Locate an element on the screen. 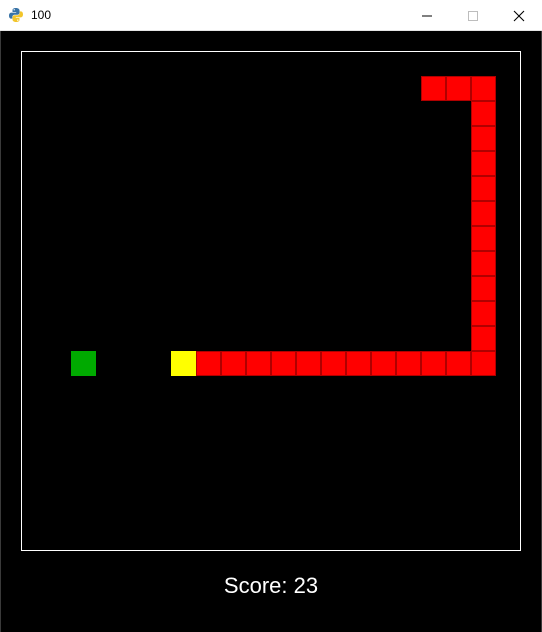 Image resolution: width=542 pixels, height=632 pixels. score-label: Score: 23 is located at coordinates (271, 585).